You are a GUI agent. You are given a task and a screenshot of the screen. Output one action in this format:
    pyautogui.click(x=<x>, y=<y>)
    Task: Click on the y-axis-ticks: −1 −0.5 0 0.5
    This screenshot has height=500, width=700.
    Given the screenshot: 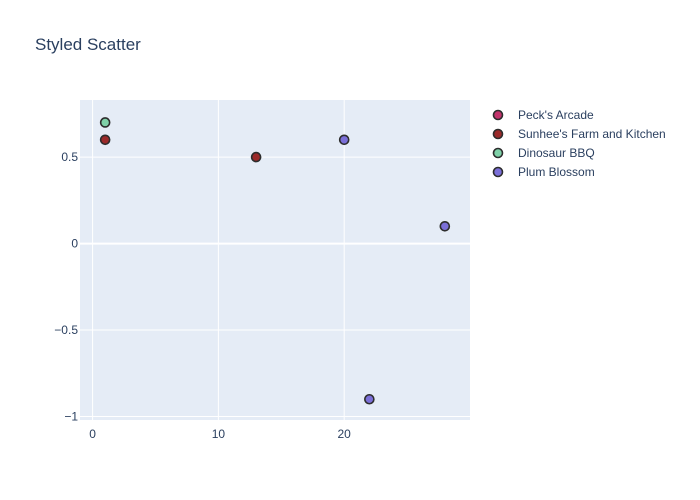 What is the action you would take?
    pyautogui.click(x=66, y=286)
    